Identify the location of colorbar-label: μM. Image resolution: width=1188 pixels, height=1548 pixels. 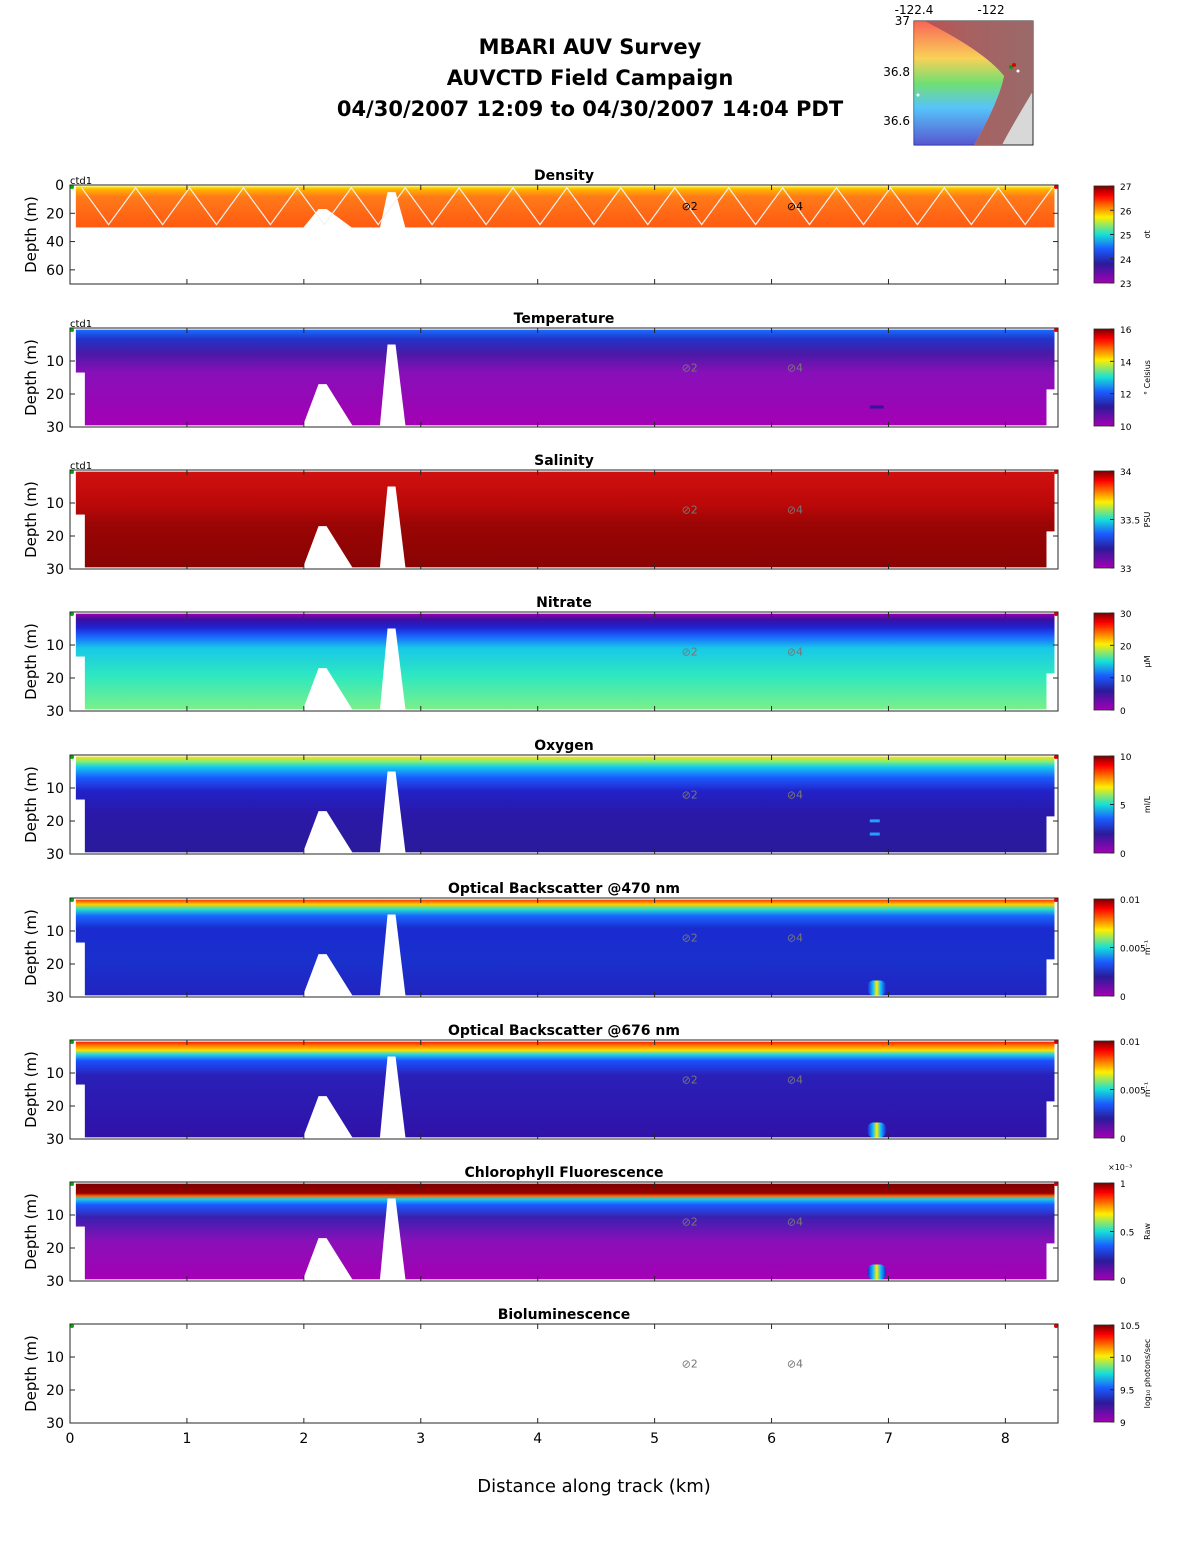
(1147, 661).